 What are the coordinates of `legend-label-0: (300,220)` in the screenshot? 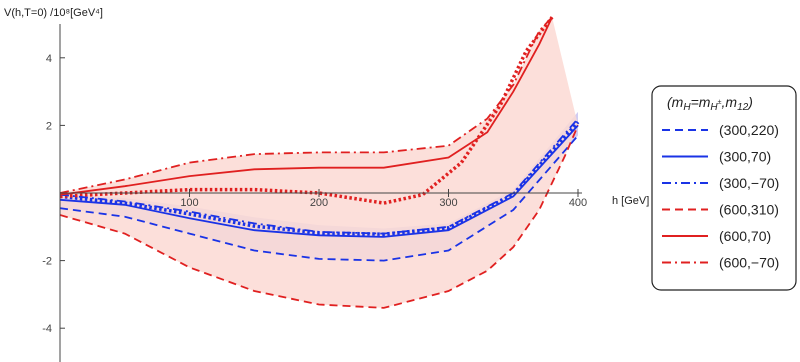 It's located at (749, 130).